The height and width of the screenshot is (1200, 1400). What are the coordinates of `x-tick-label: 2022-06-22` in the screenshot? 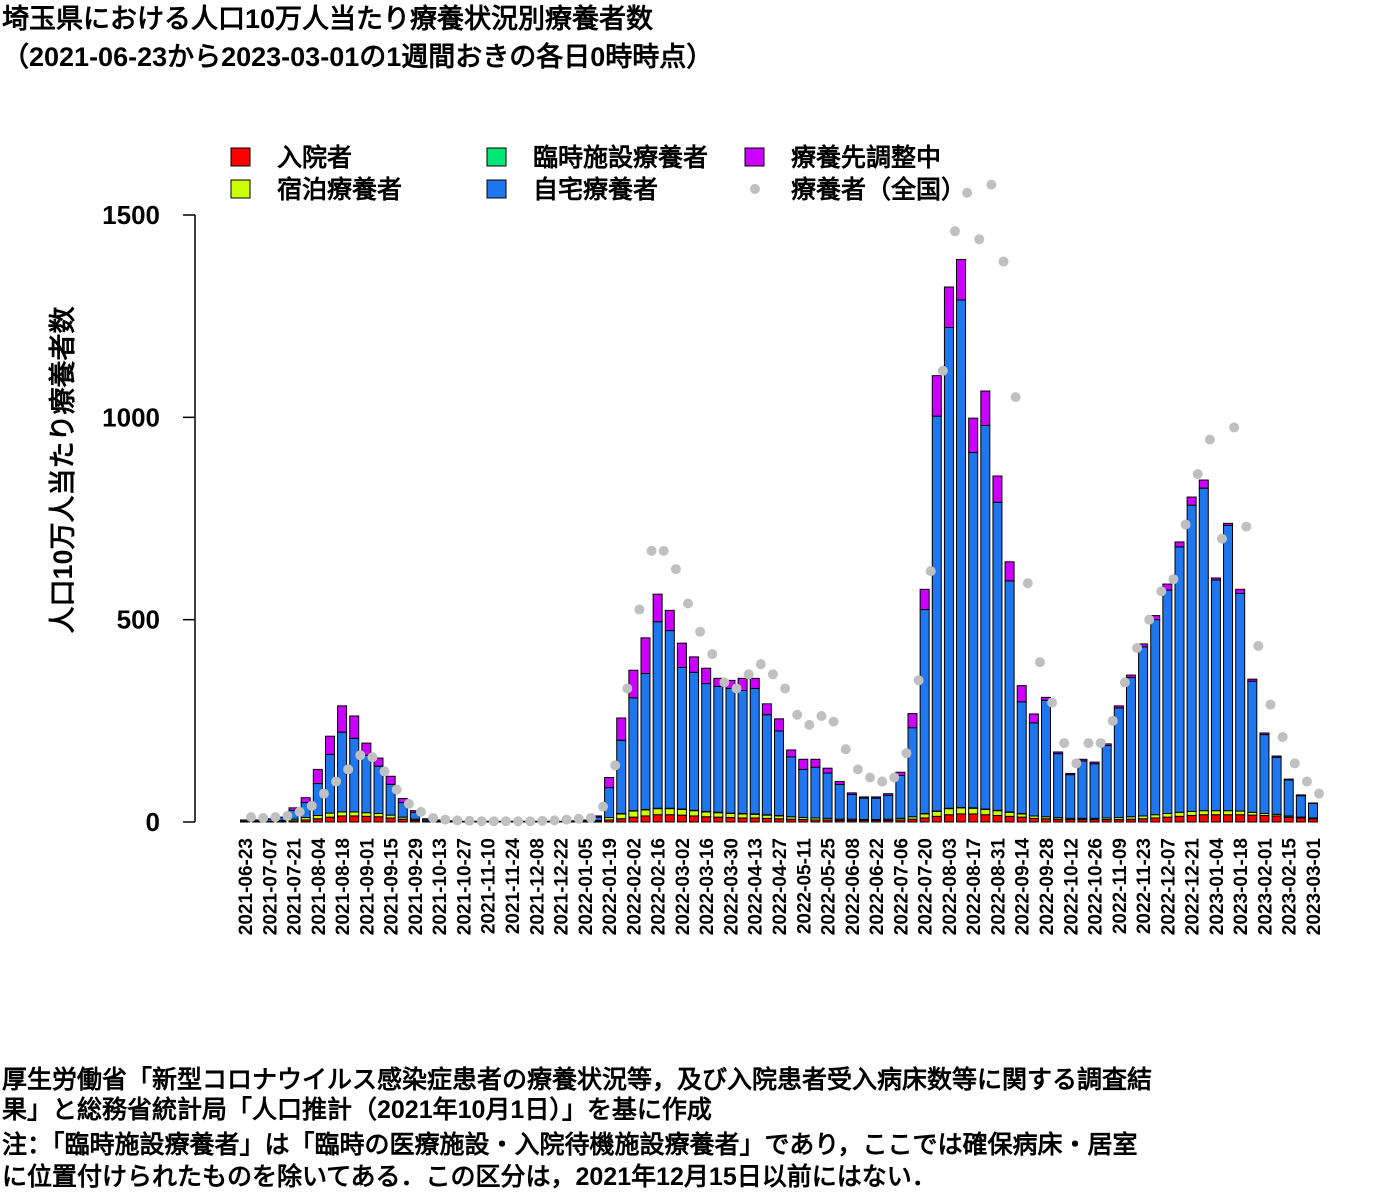 It's located at (877, 886).